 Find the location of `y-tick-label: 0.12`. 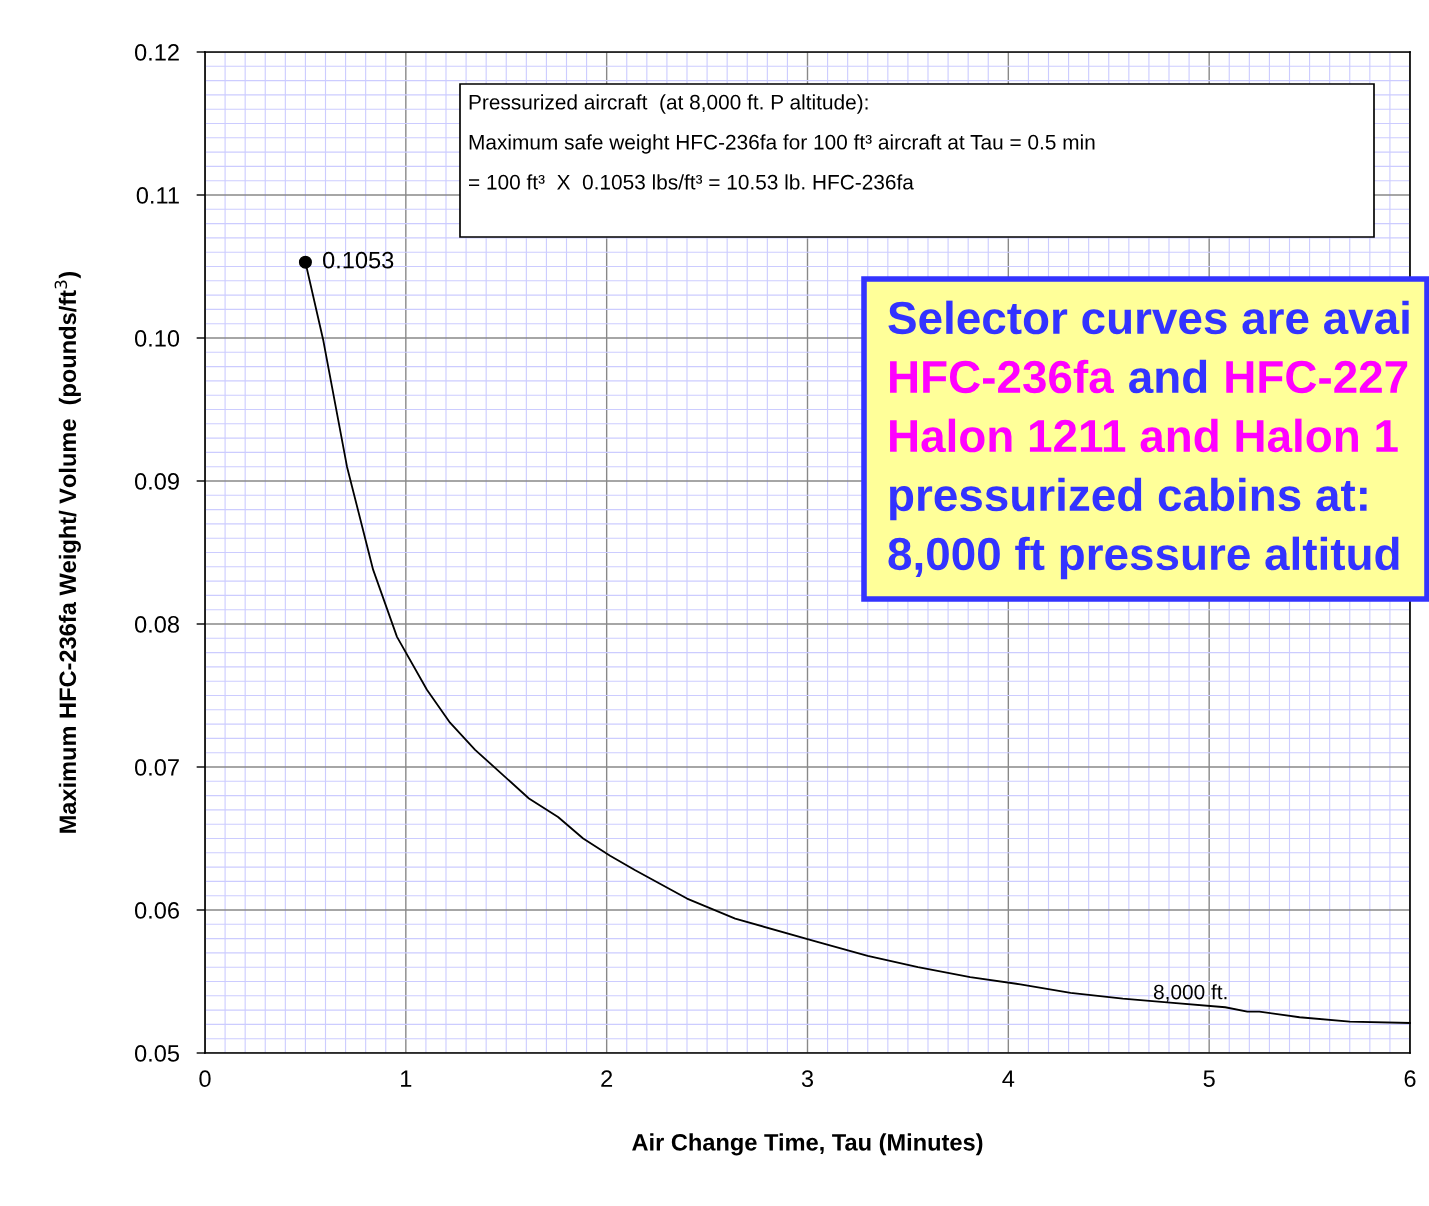

y-tick-label: 0.12 is located at coordinates (156, 52).